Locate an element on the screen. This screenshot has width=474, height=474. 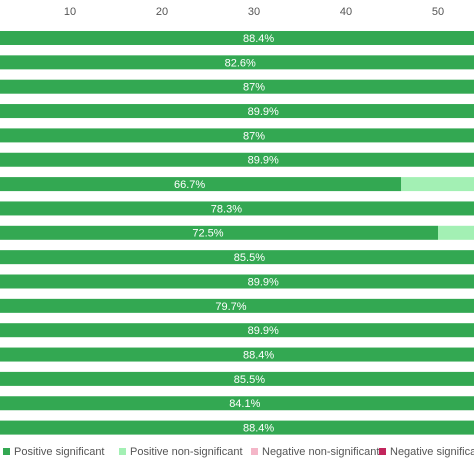
x-tick-label: 50 is located at coordinates (438, 12).